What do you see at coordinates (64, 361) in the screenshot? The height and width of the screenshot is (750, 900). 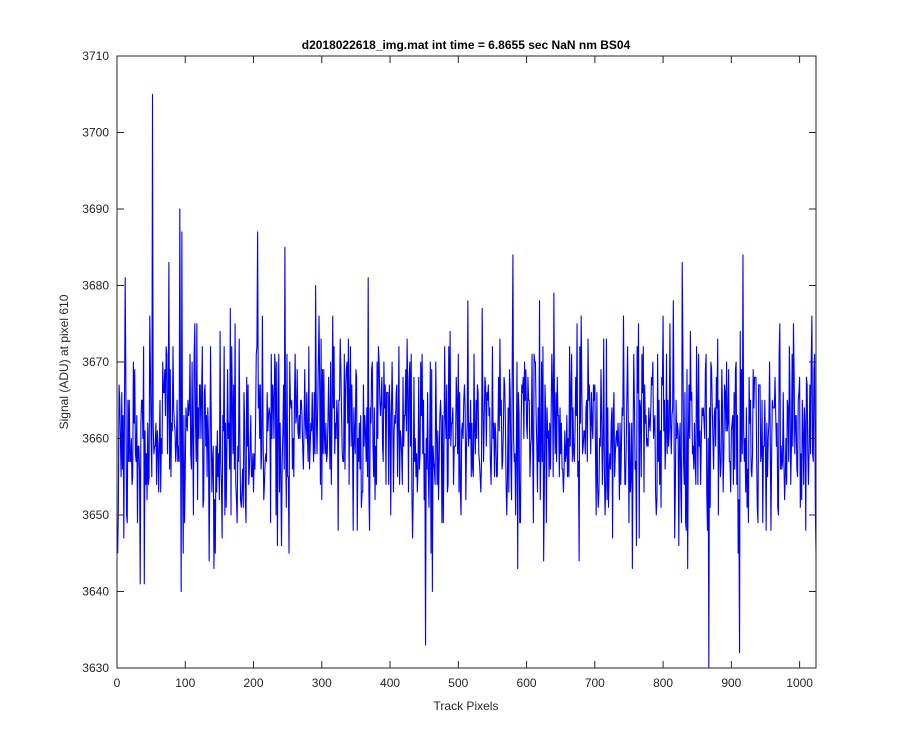 I see `y-axis-label: Signal (ADU) at pixel 610` at bounding box center [64, 361].